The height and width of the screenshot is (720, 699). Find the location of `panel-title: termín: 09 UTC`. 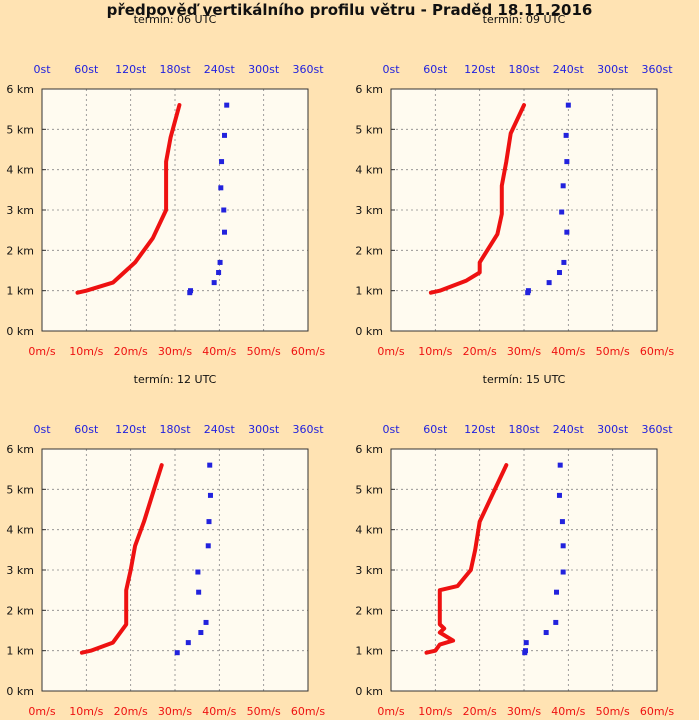

panel-title: termín: 09 UTC is located at coordinates (524, 19).